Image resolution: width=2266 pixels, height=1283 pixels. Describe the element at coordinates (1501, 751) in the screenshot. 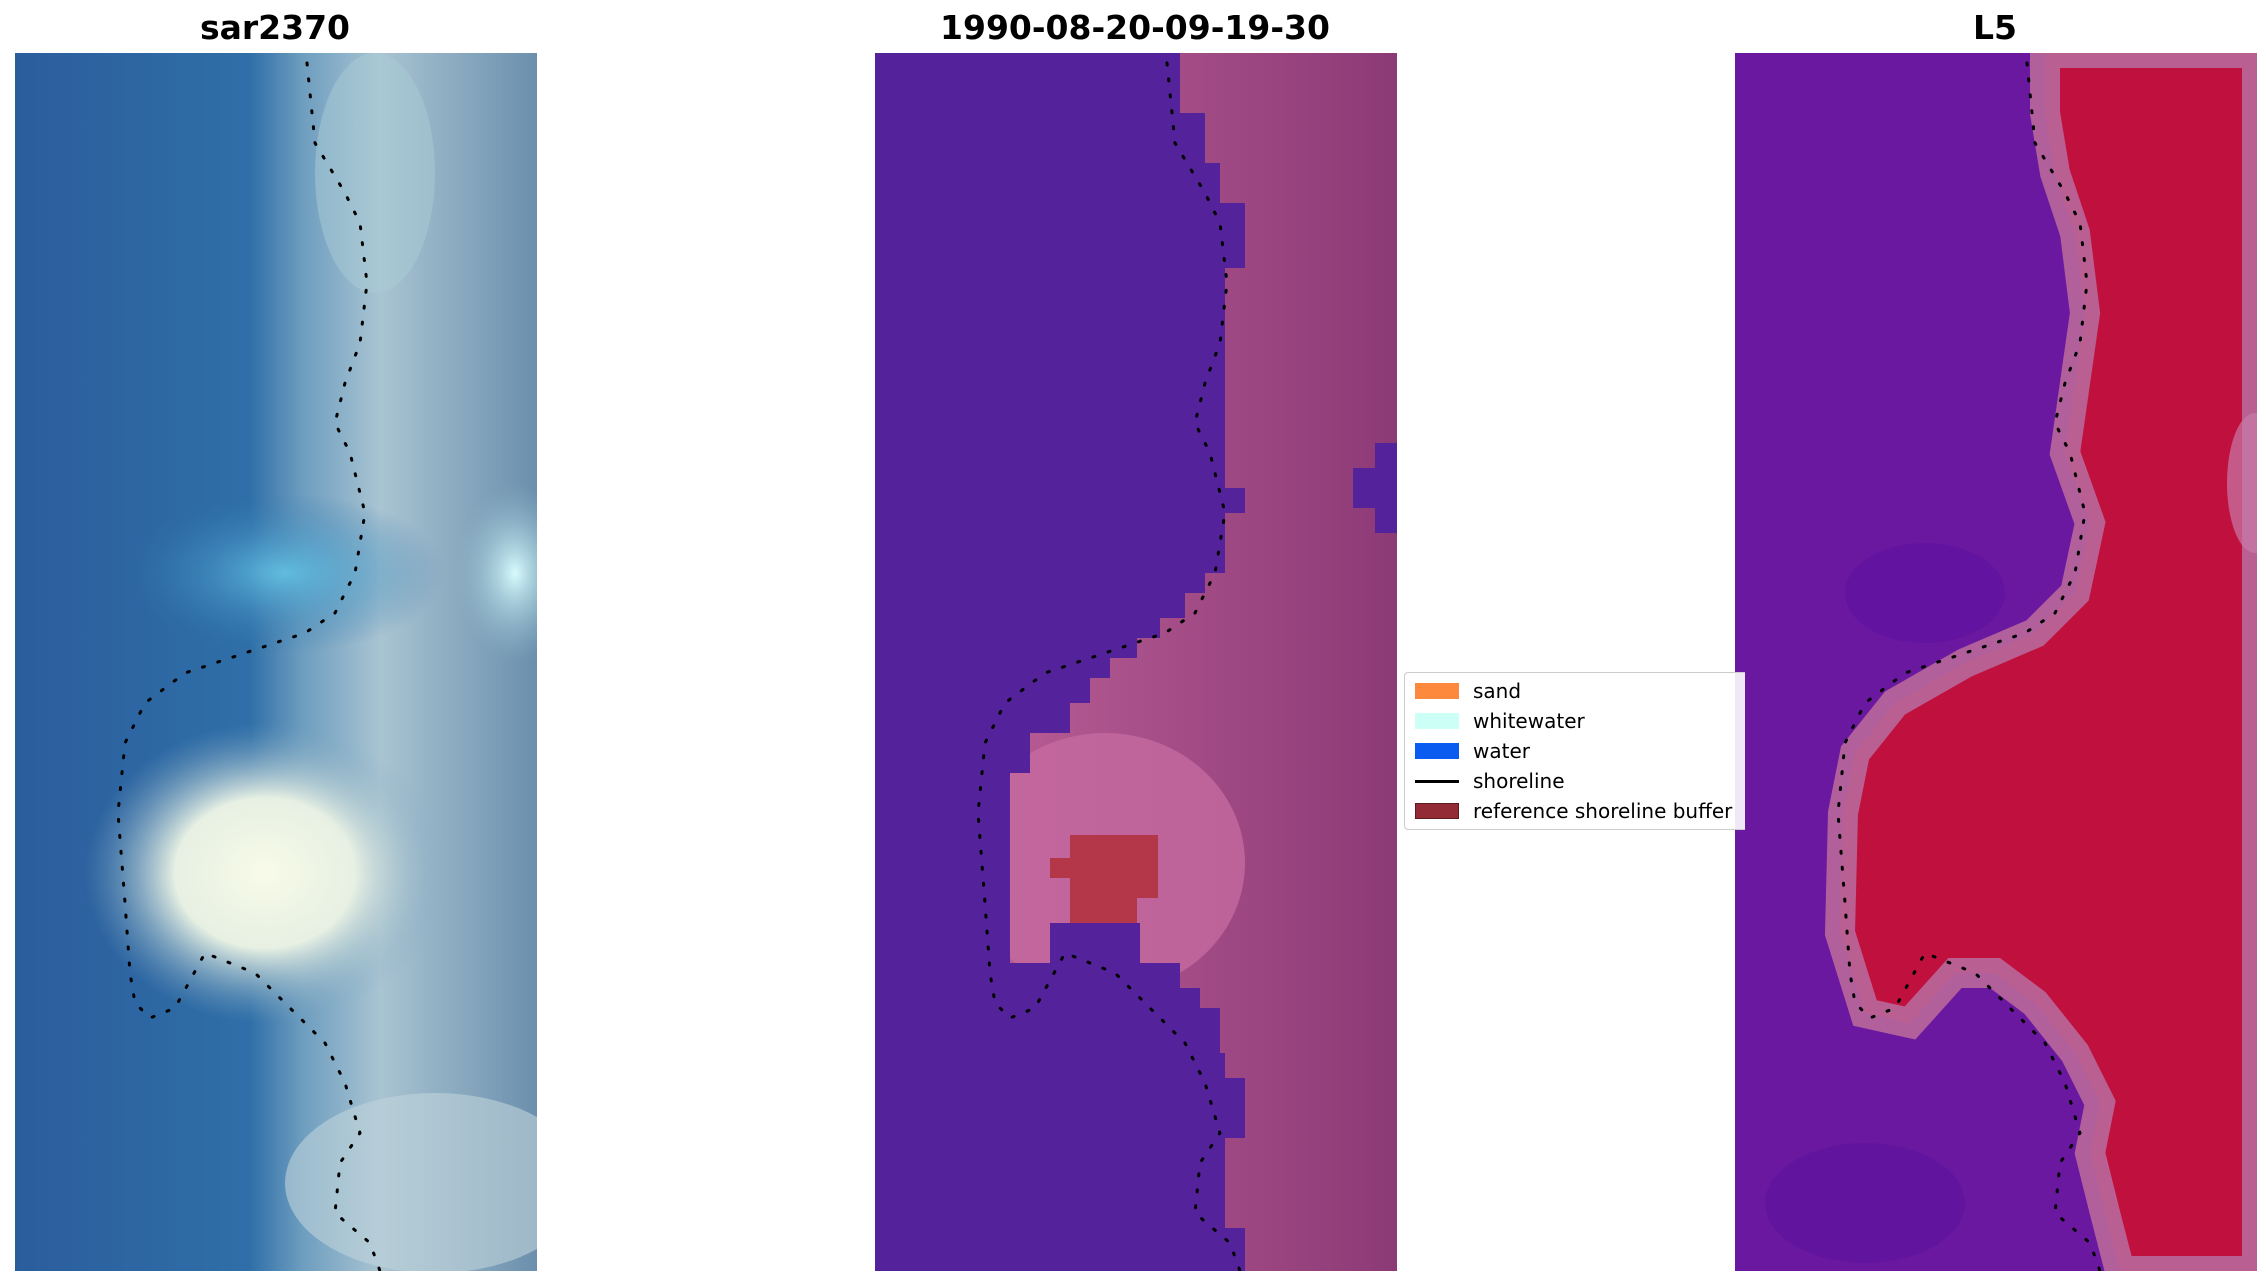

I see `legend-label: water` at that location.